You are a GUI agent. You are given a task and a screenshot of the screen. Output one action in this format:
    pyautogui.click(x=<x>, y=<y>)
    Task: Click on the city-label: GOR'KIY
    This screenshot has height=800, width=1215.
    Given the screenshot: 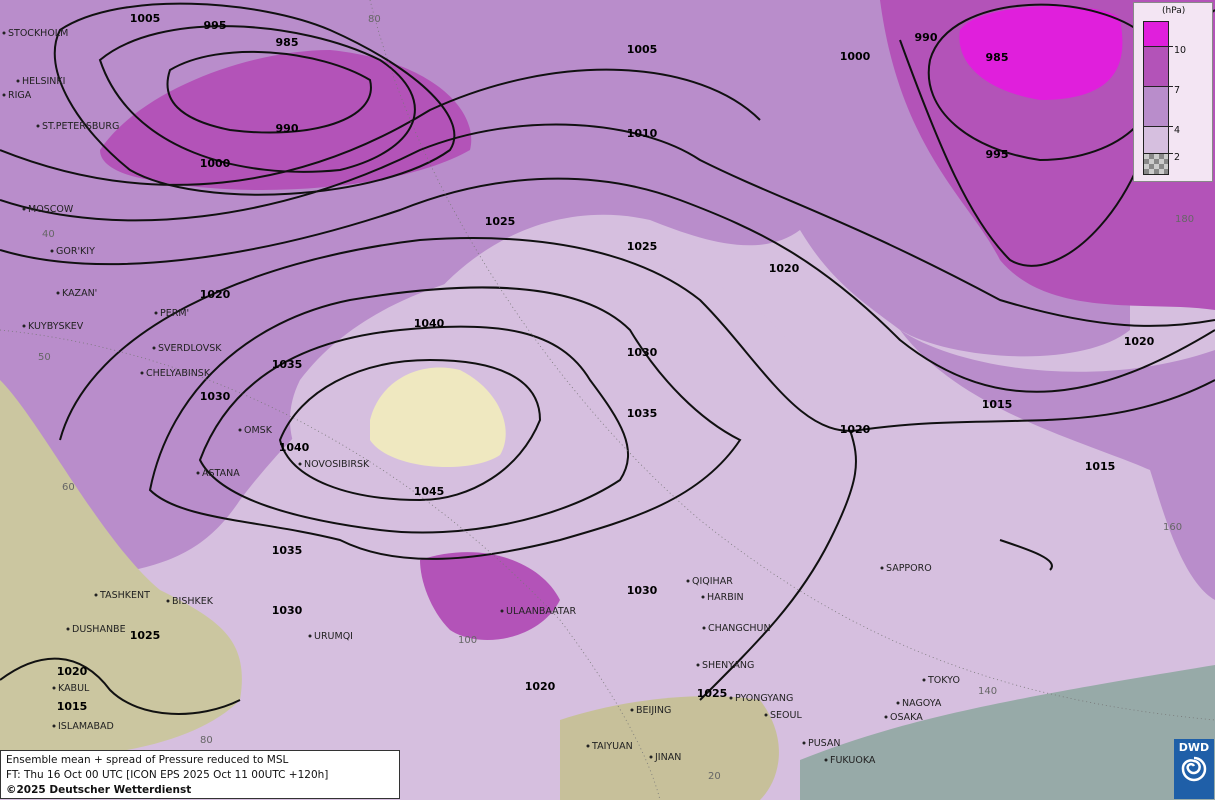 What is the action you would take?
    pyautogui.click(x=75, y=251)
    